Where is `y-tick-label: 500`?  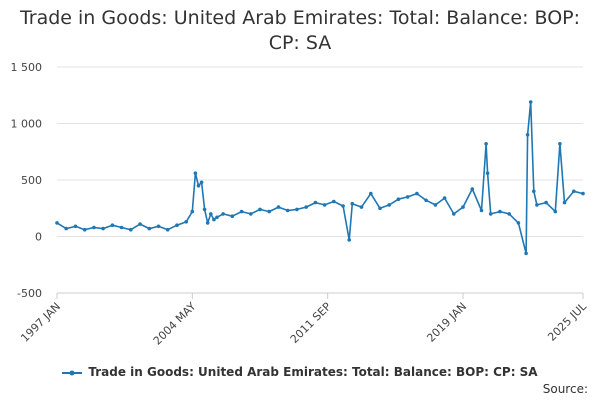 y-tick-label: 500 is located at coordinates (31, 180).